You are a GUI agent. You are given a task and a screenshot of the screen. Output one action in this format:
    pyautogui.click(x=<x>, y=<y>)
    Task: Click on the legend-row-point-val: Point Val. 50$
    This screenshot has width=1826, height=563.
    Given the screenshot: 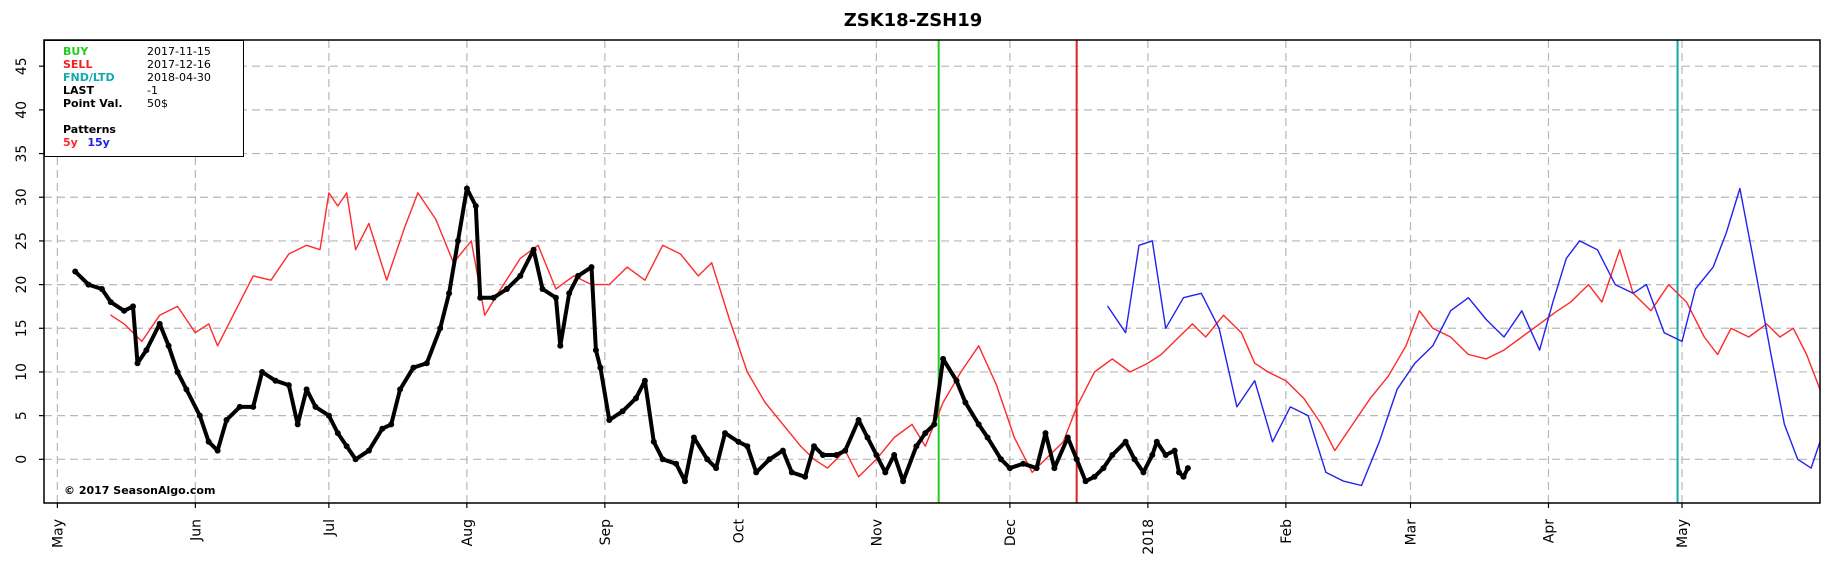 What is the action you would take?
    pyautogui.click(x=115, y=103)
    